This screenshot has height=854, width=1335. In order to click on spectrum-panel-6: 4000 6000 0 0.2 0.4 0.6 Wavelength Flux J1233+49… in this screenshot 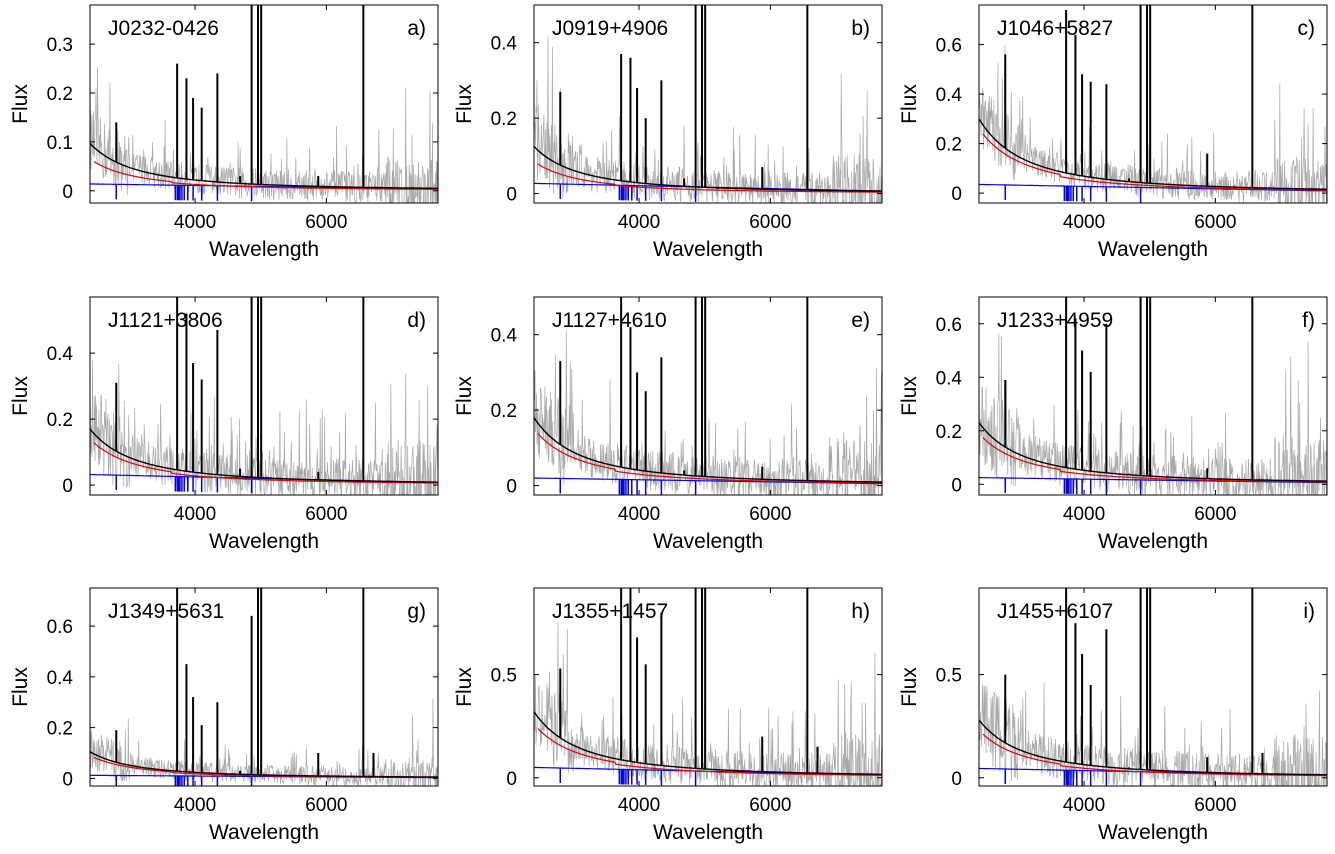, I will do `click(1113, 424)`.